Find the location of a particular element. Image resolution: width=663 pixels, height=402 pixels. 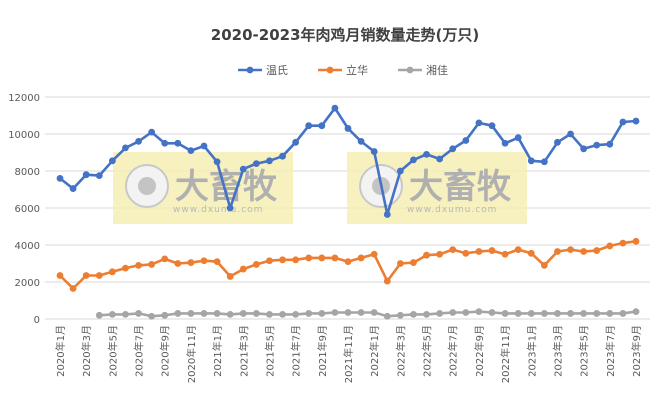

x-tick-label: 2020年7月 is located at coordinates (139, 351).